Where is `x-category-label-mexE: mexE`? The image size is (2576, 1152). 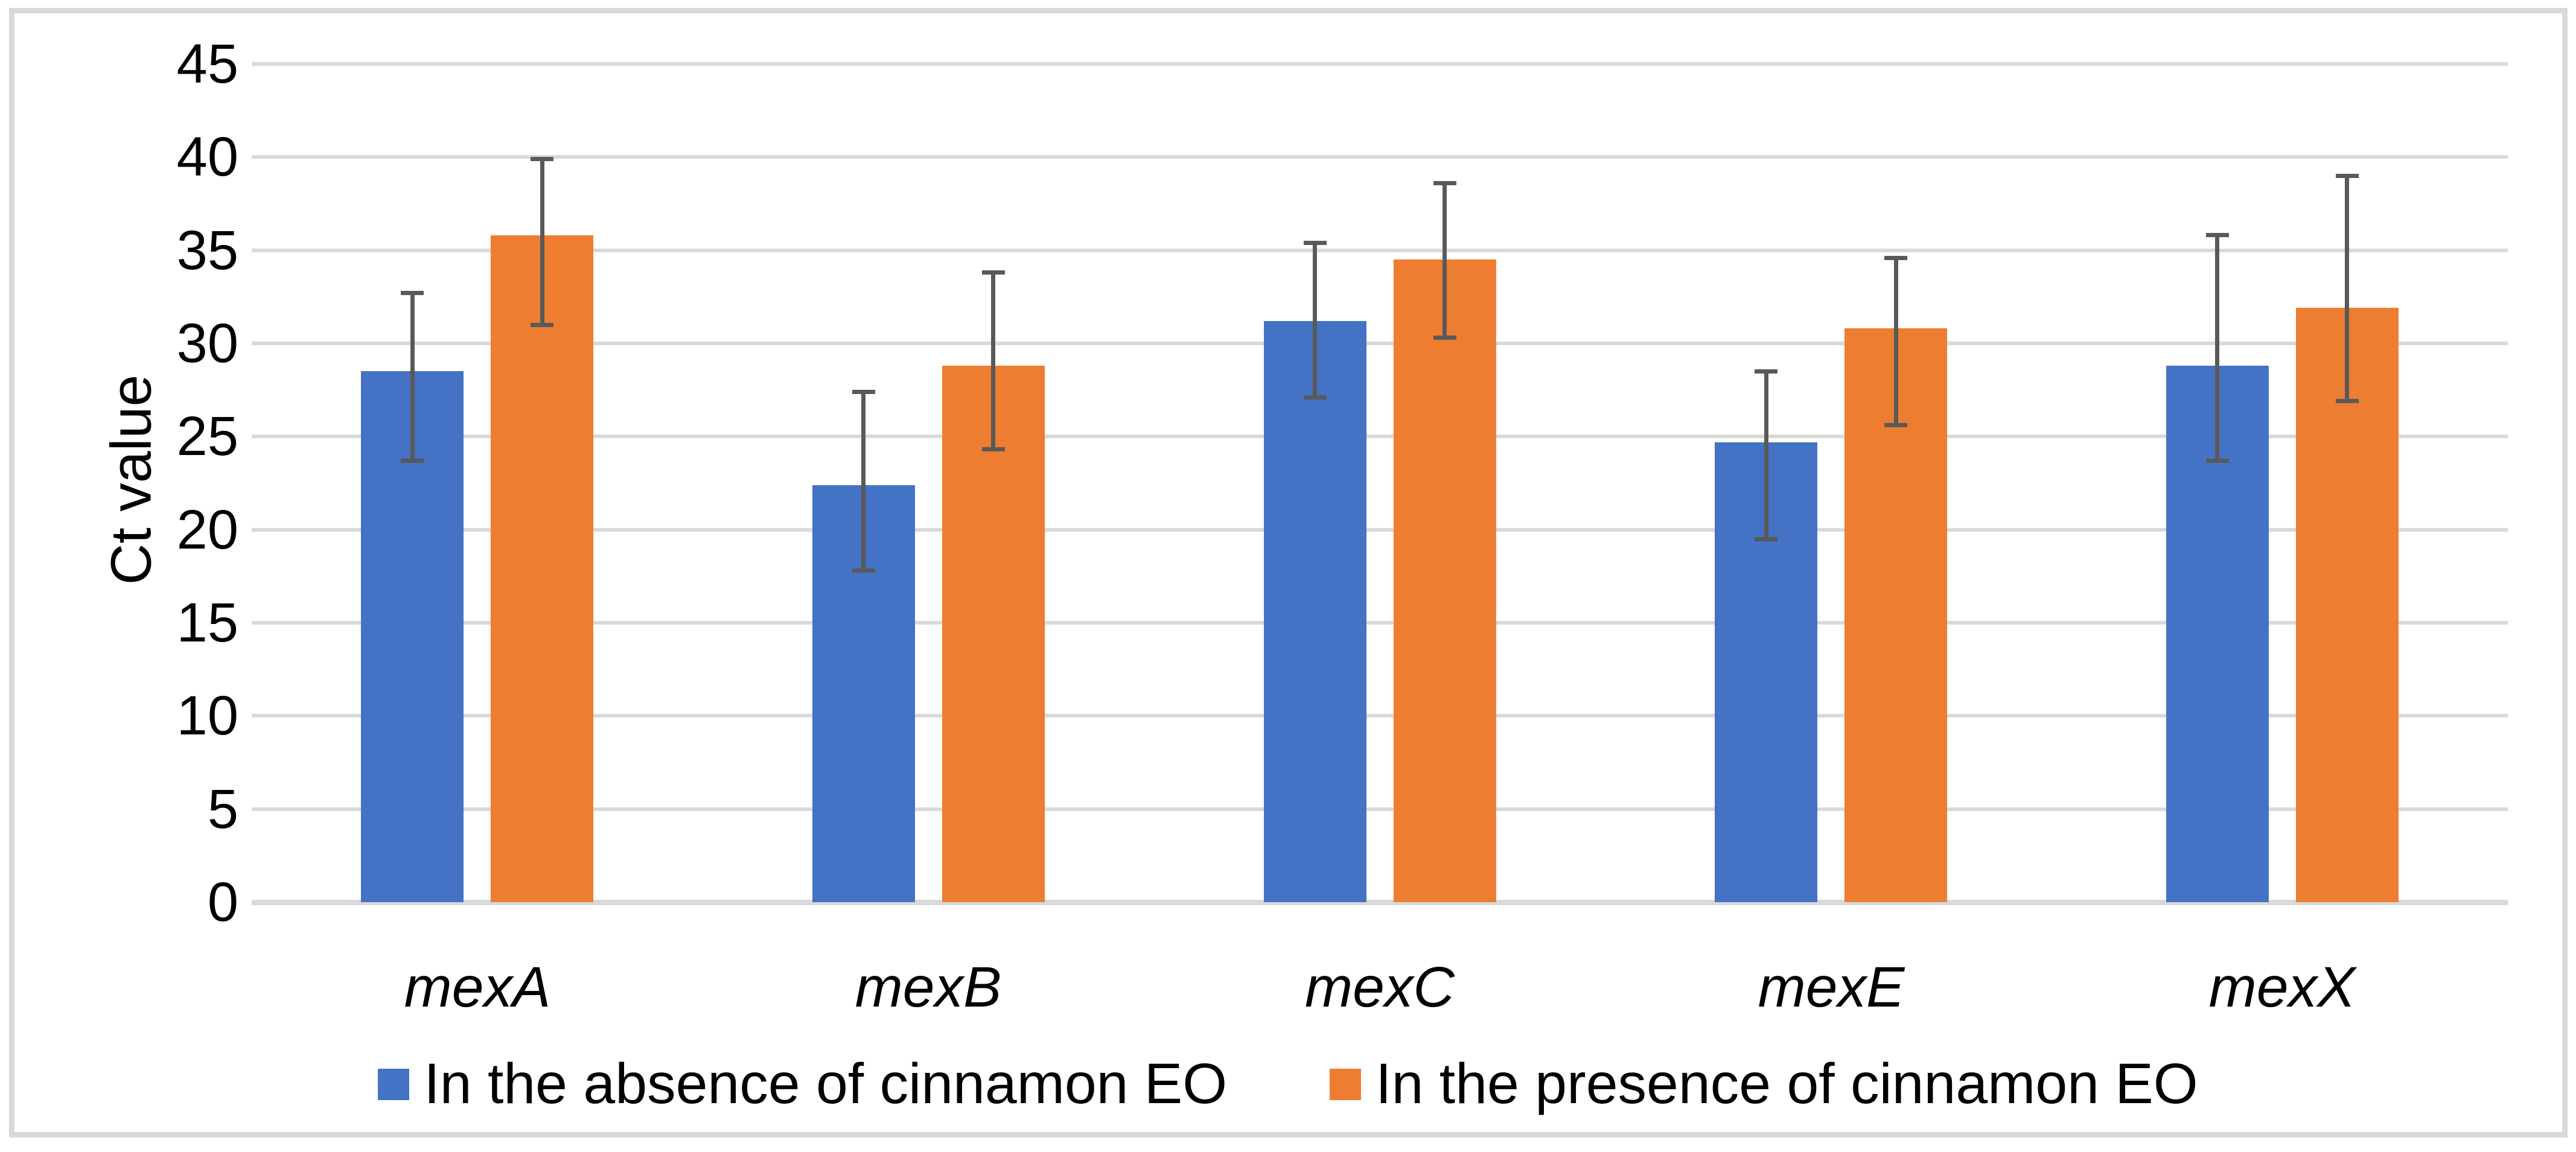
x-category-label-mexE: mexE is located at coordinates (1831, 987).